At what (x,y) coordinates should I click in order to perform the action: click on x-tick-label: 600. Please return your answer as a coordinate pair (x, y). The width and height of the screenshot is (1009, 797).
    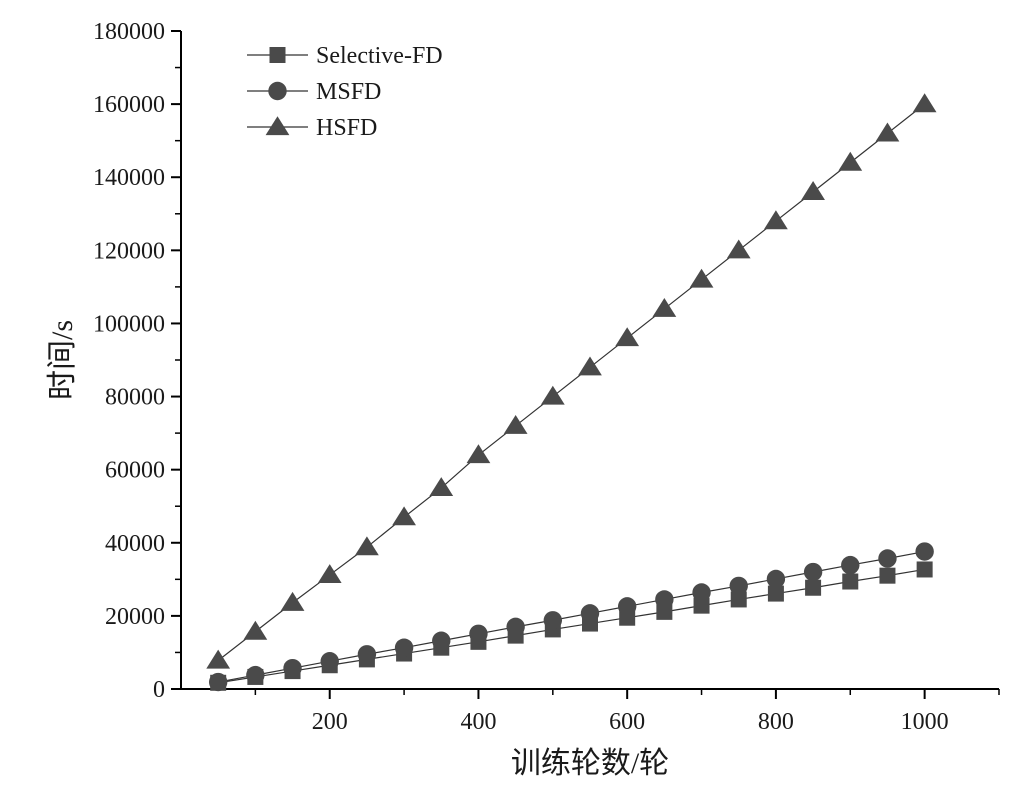
    Looking at the image, I should click on (627, 722).